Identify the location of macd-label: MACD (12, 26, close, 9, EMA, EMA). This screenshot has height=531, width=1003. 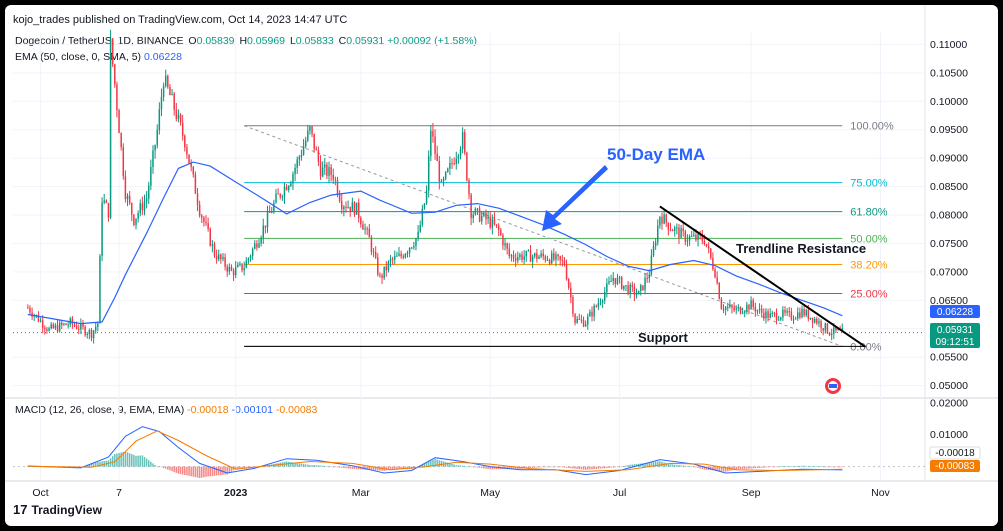
(100, 410).